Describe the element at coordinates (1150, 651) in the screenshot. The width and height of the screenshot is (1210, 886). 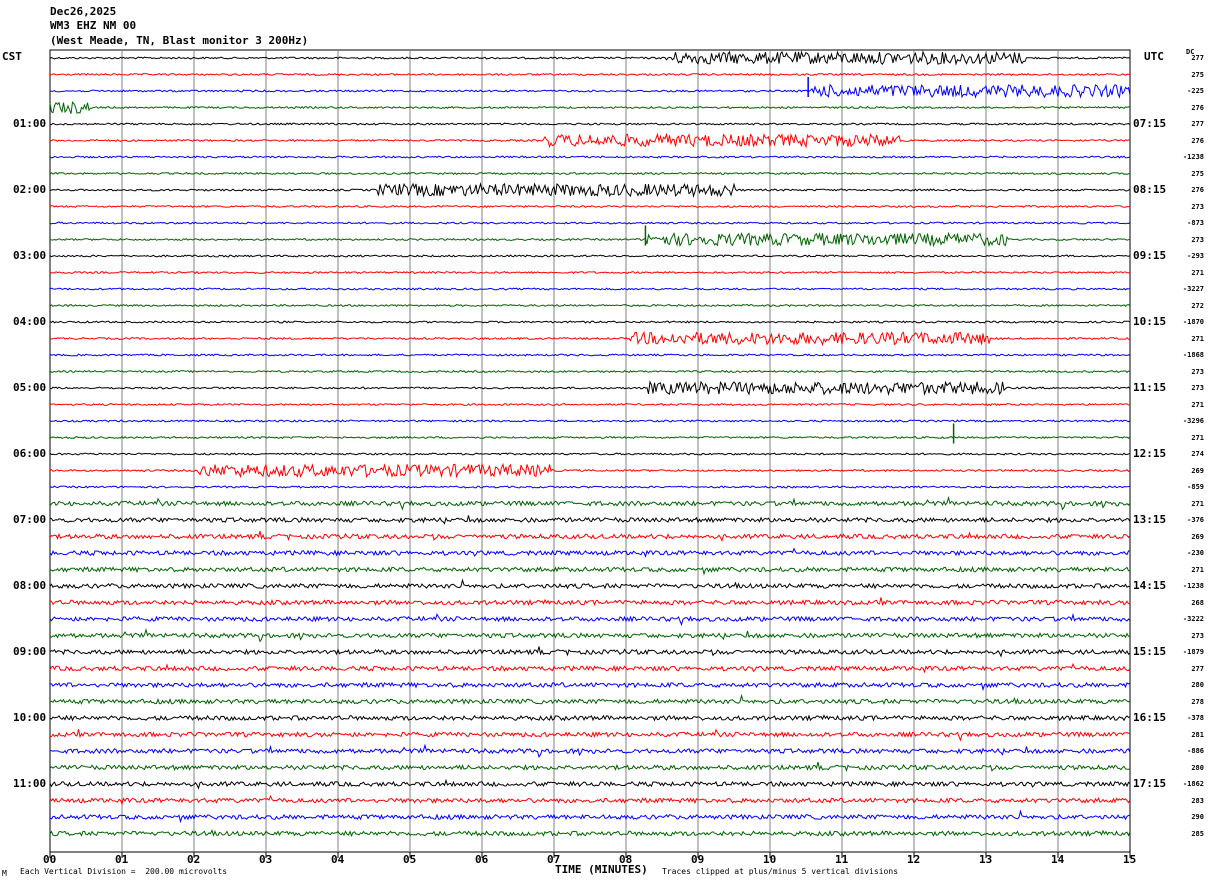
I see `utc-hour-label: 15:15` at that location.